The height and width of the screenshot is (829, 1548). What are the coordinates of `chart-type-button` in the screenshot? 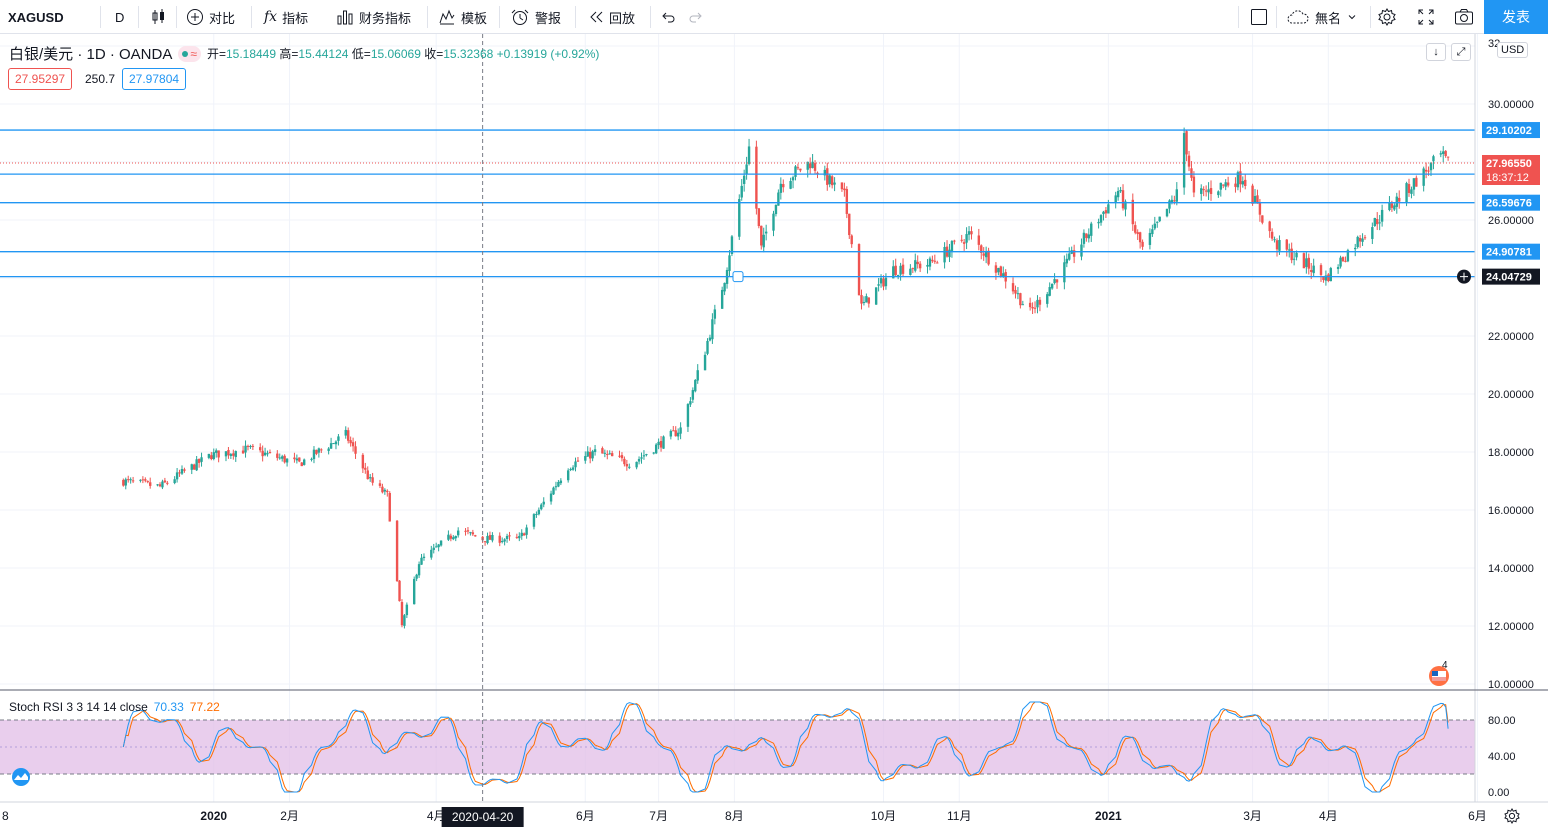 It's located at (159, 17).